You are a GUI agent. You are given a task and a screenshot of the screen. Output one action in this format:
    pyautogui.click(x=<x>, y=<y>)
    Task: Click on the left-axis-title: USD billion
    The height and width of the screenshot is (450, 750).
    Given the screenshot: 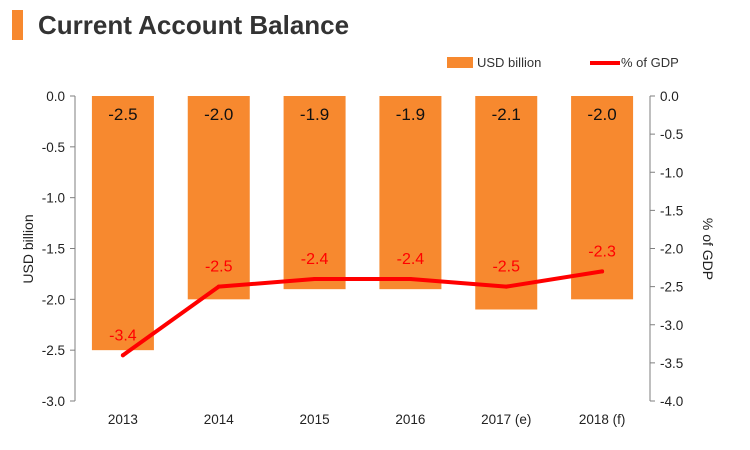 What is the action you would take?
    pyautogui.click(x=28, y=248)
    